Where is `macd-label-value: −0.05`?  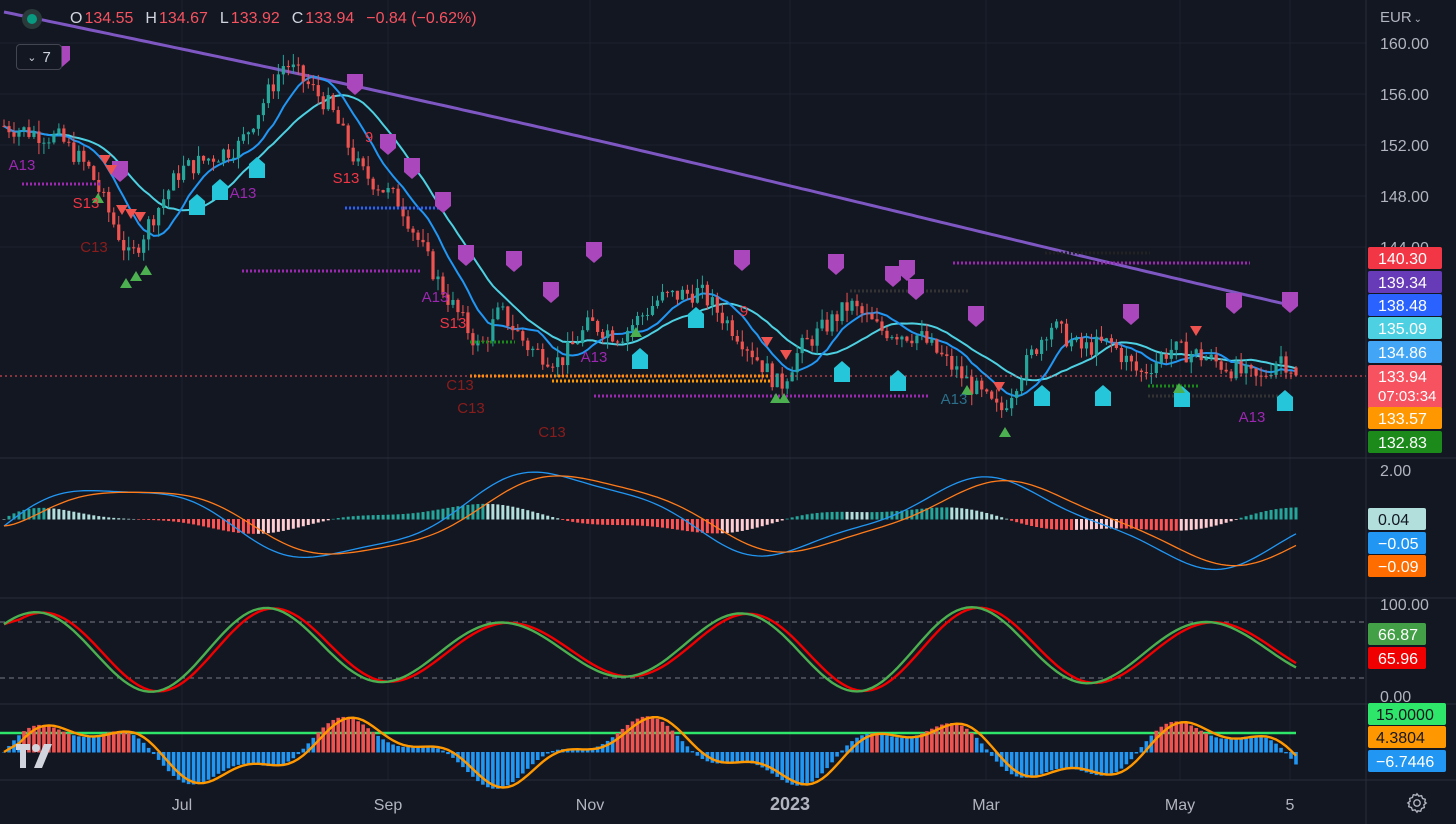
macd-label-value: −0.05 is located at coordinates (1398, 544).